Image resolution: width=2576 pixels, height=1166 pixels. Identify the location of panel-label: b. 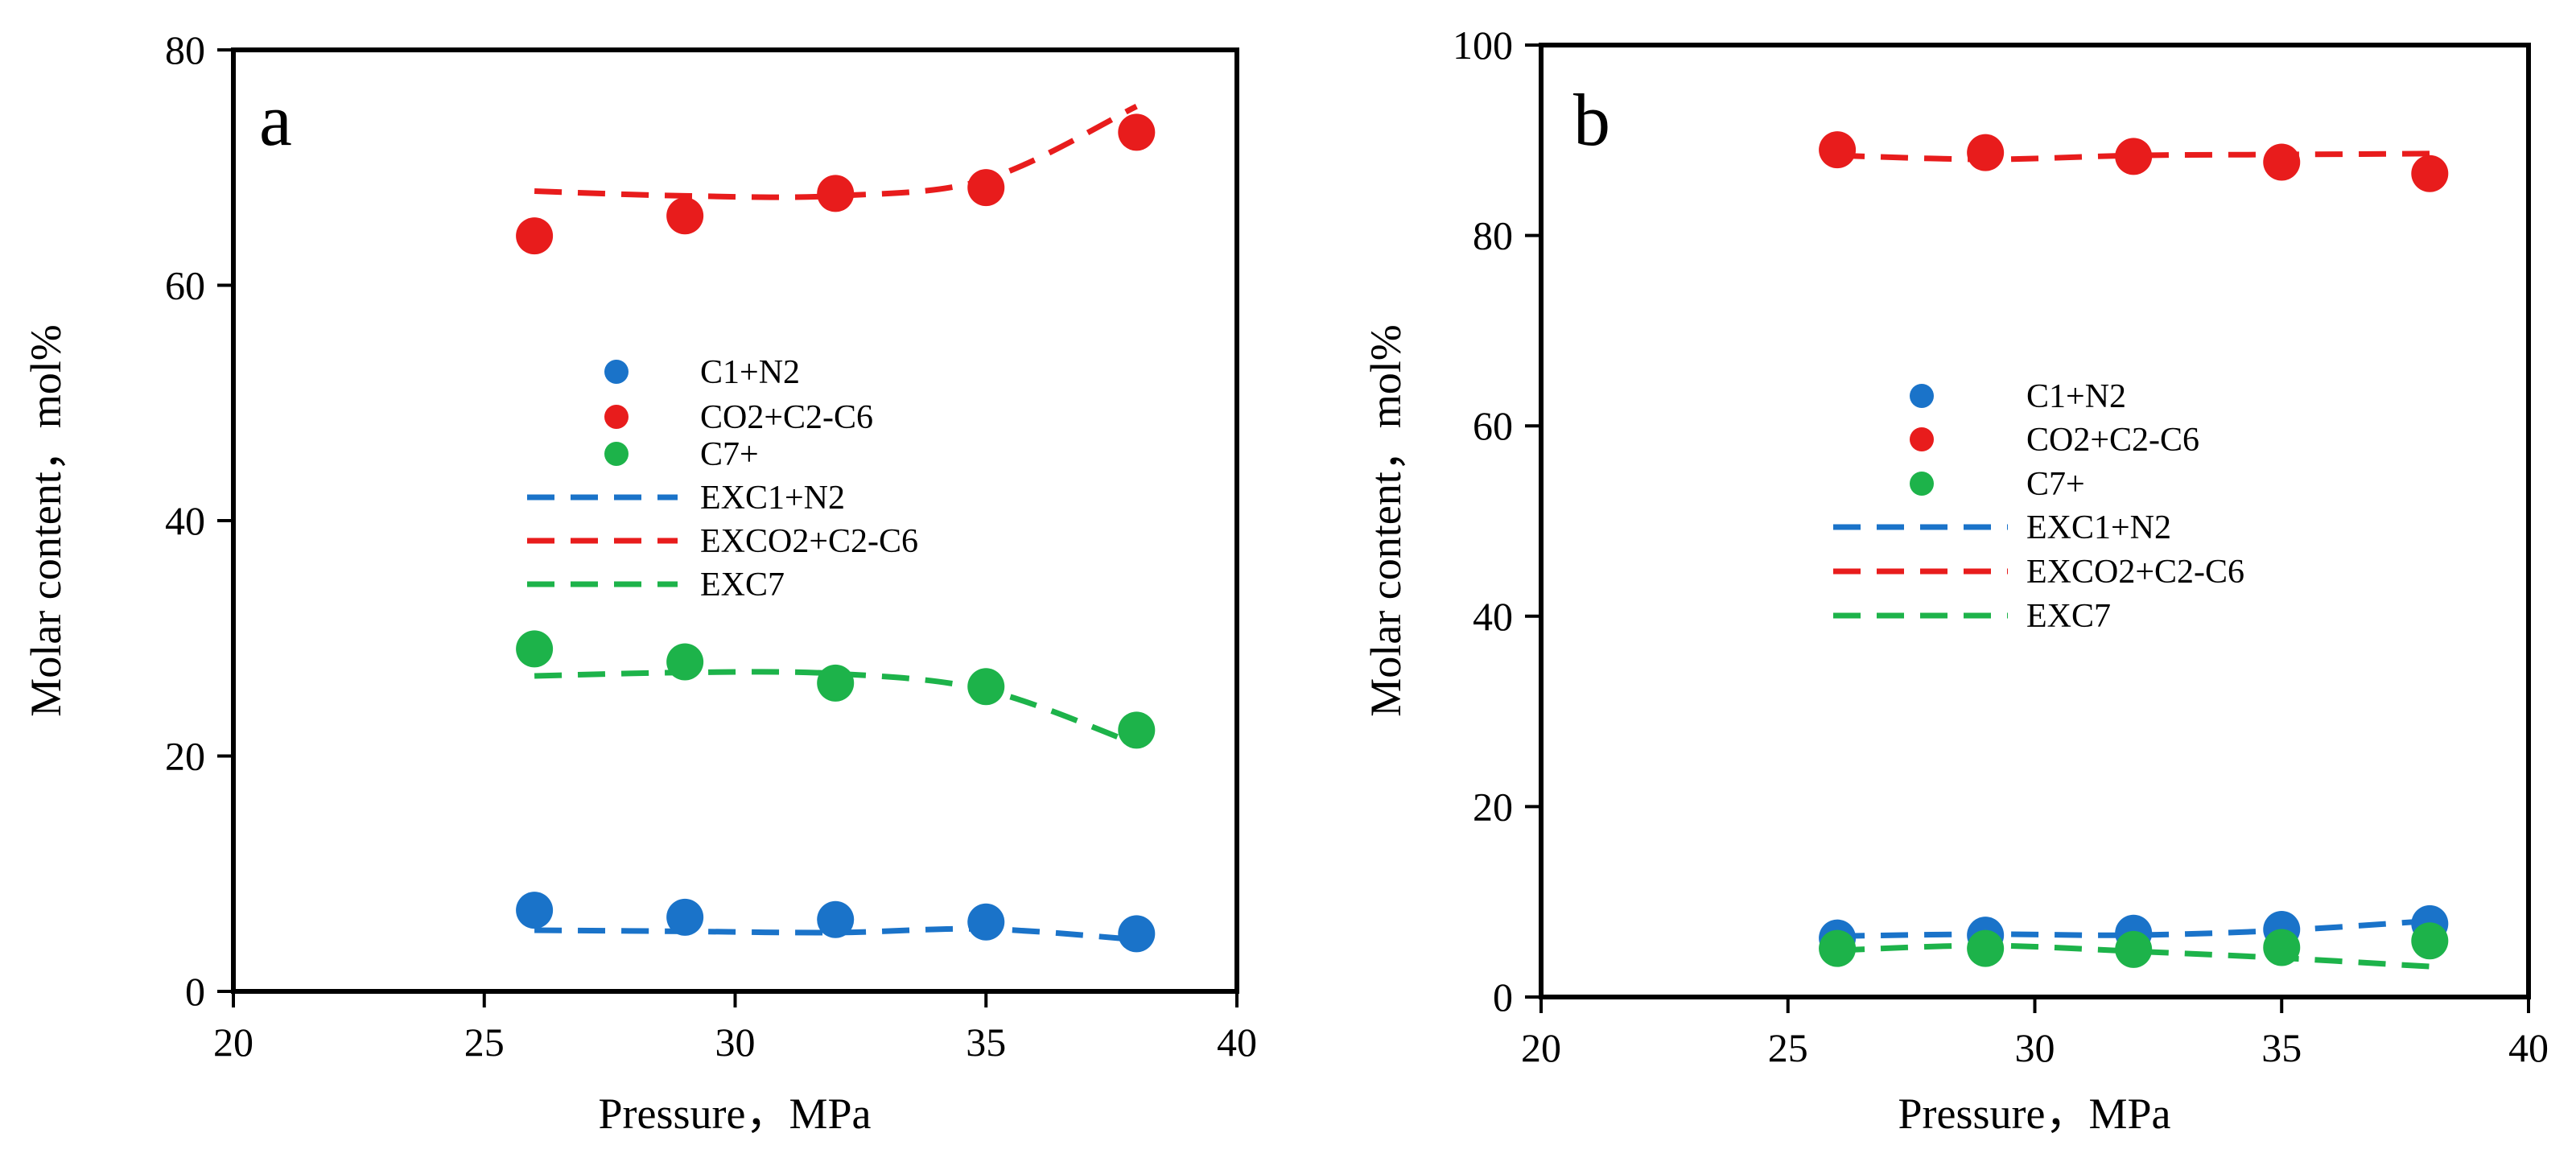
(1591, 120).